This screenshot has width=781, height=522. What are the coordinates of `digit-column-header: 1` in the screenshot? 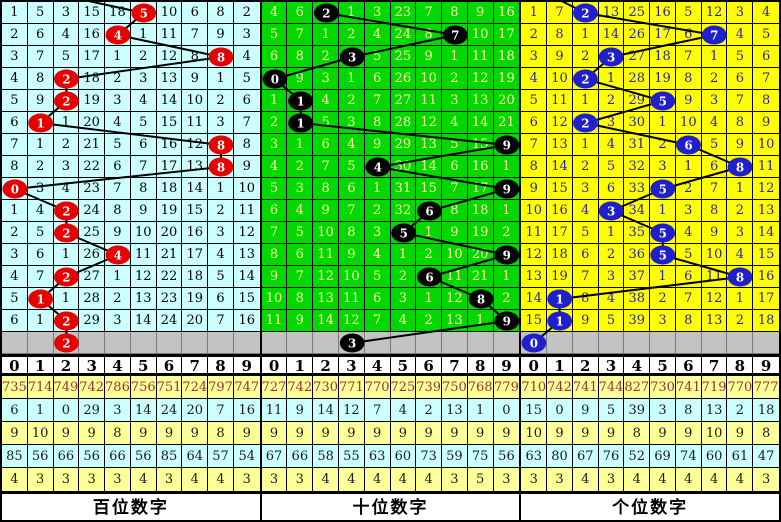 It's located at (560, 366).